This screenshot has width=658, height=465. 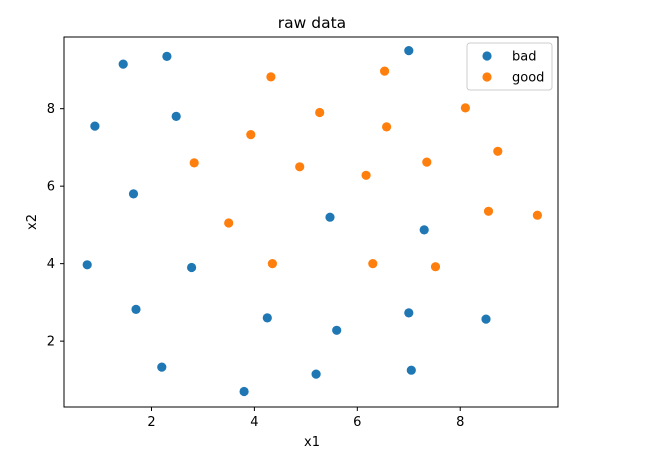 I want to click on x-tick-label: 2, so click(x=151, y=422).